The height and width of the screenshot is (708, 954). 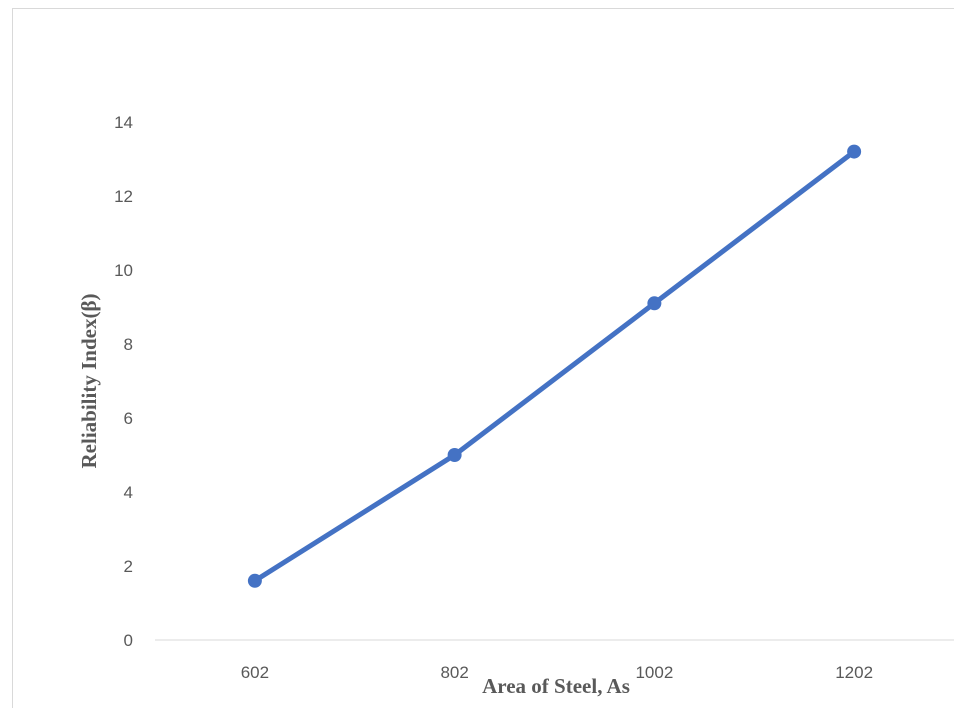 I want to click on y-tick-label: 0, so click(x=128, y=640).